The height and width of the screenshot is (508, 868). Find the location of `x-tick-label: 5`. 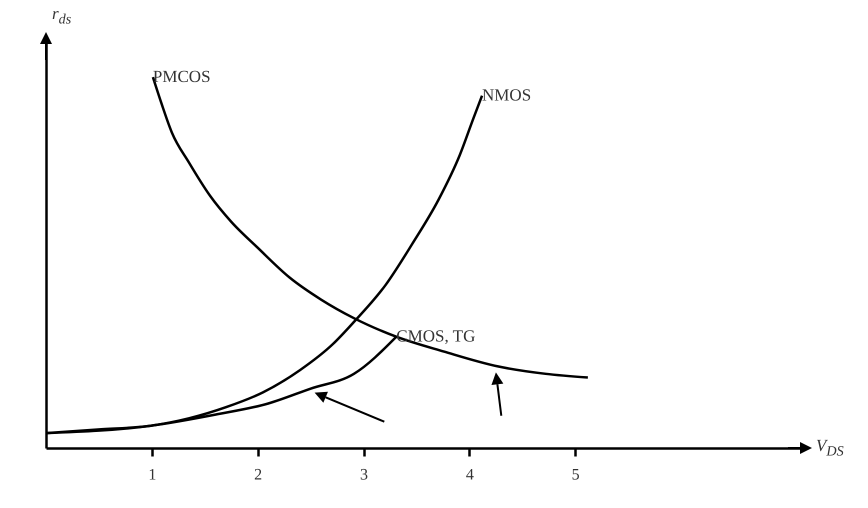

x-tick-label: 5 is located at coordinates (576, 475).